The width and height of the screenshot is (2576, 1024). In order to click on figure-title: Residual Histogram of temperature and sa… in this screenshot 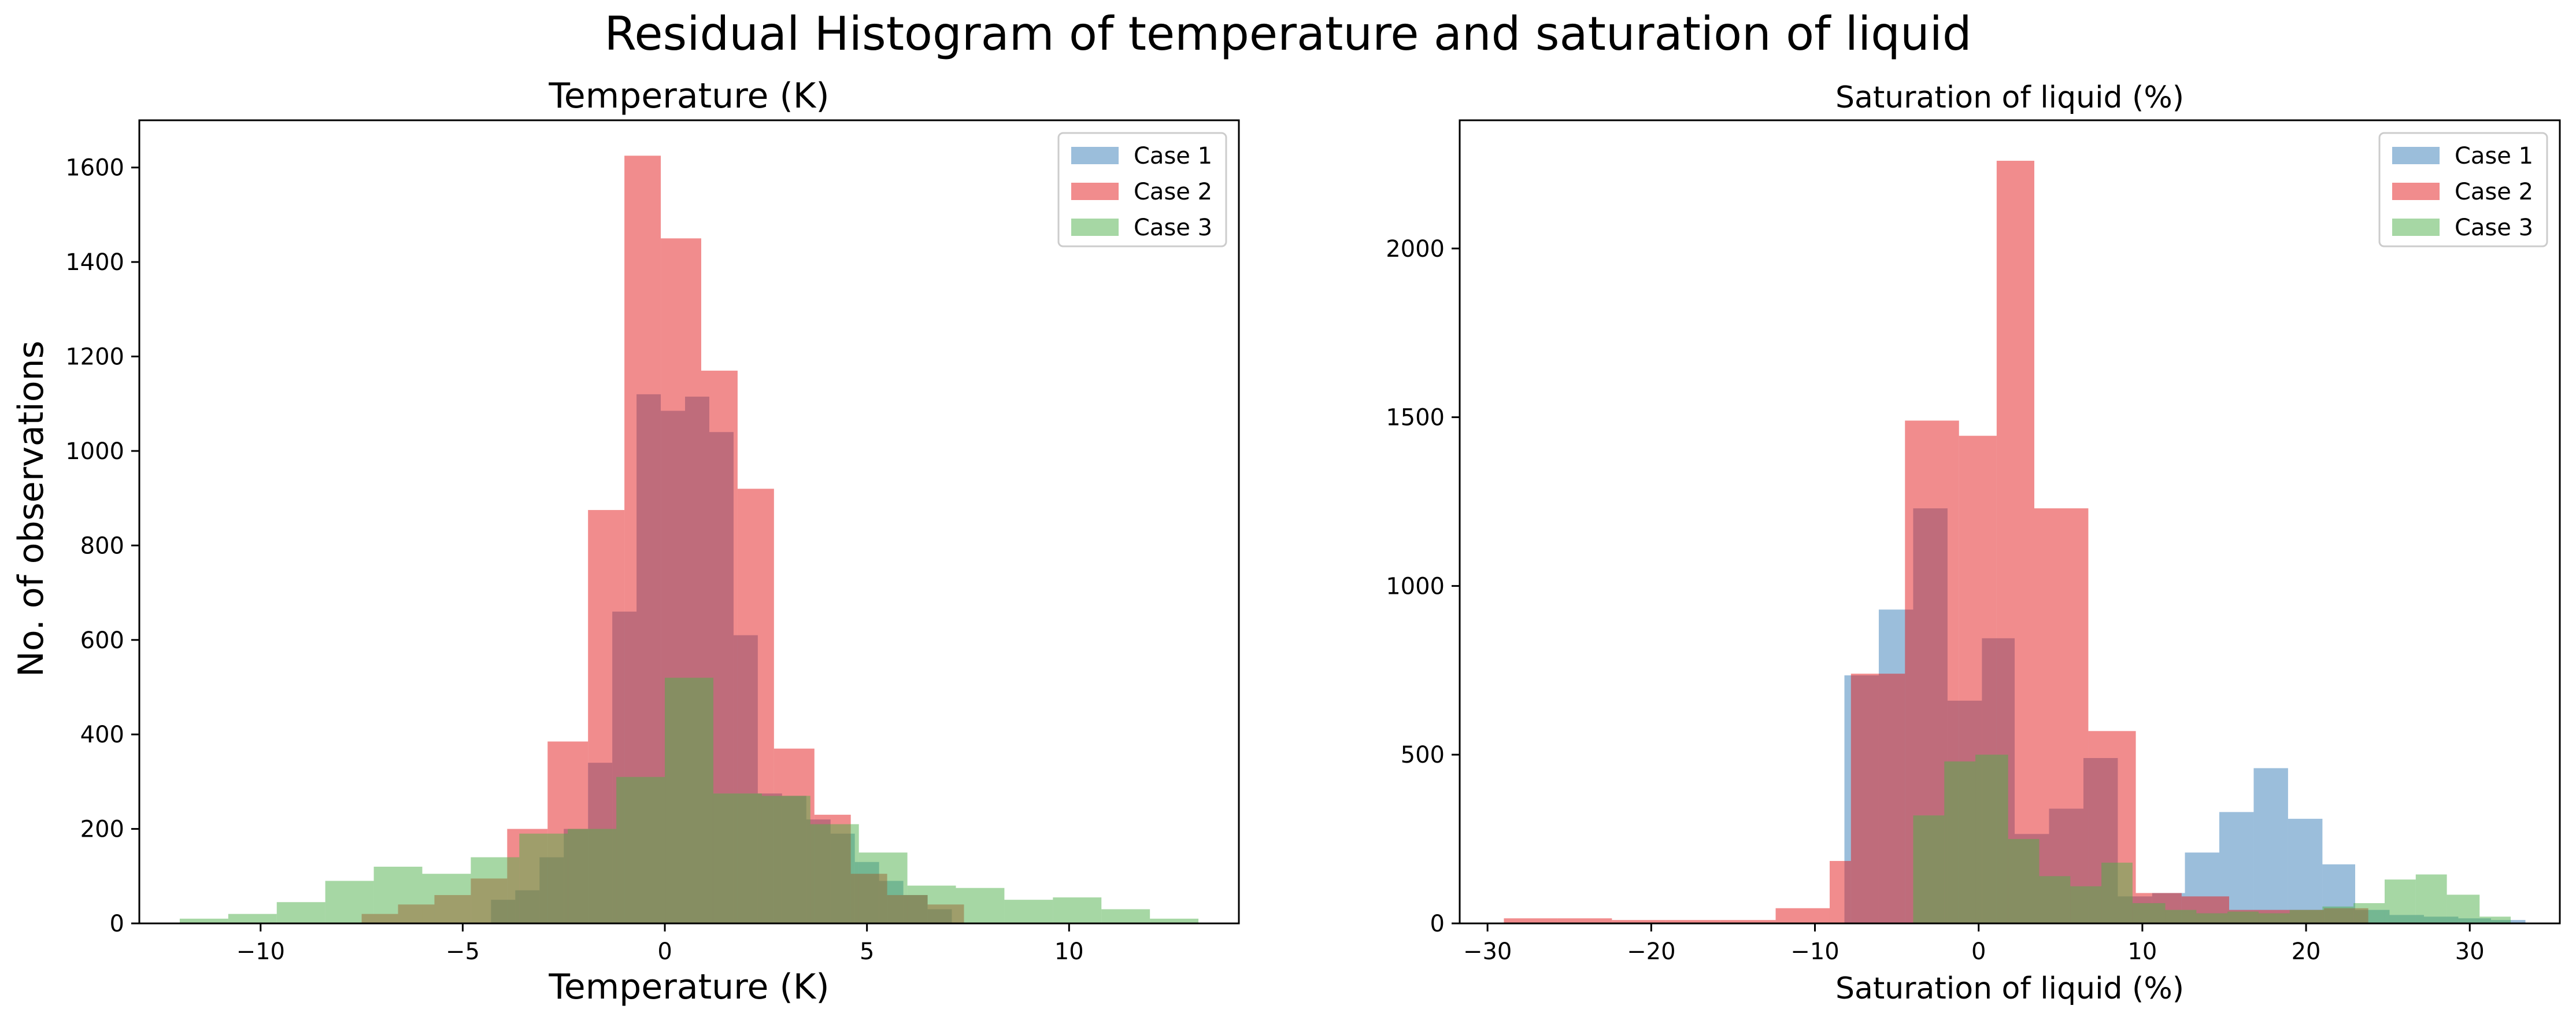, I will do `click(1287, 34)`.